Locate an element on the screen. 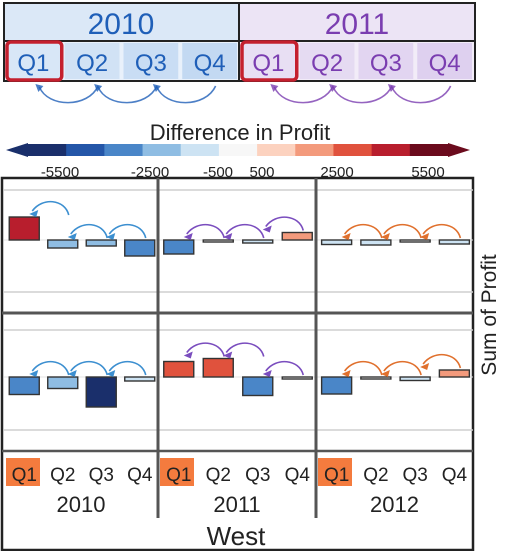 Image resolution: width=505 pixels, height=551 pixels. x-tick-highlight-2010 is located at coordinates (23, 472).